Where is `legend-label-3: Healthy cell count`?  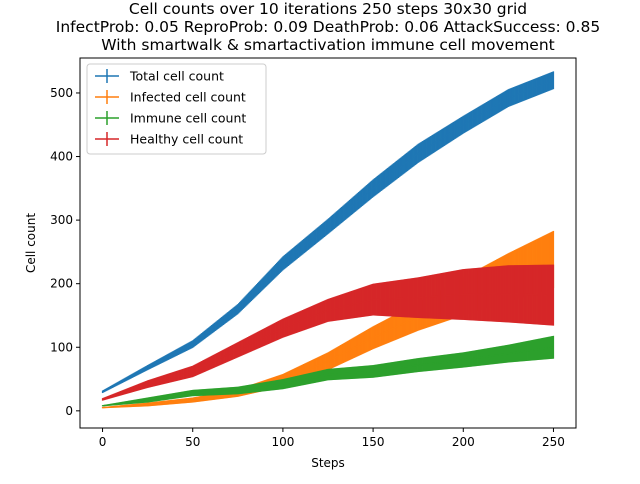
legend-label-3: Healthy cell count is located at coordinates (186, 139).